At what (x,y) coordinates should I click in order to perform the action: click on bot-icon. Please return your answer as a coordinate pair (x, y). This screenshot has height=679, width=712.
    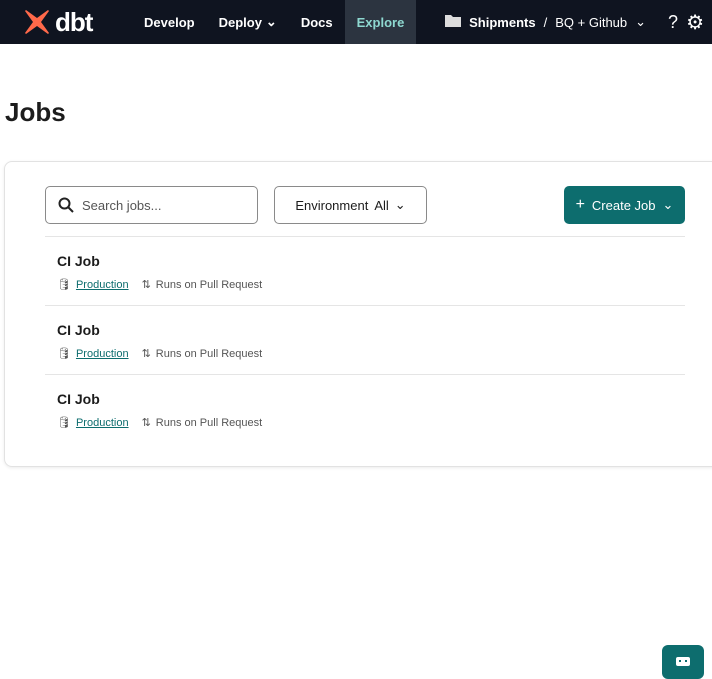
    Looking at the image, I should click on (683, 661).